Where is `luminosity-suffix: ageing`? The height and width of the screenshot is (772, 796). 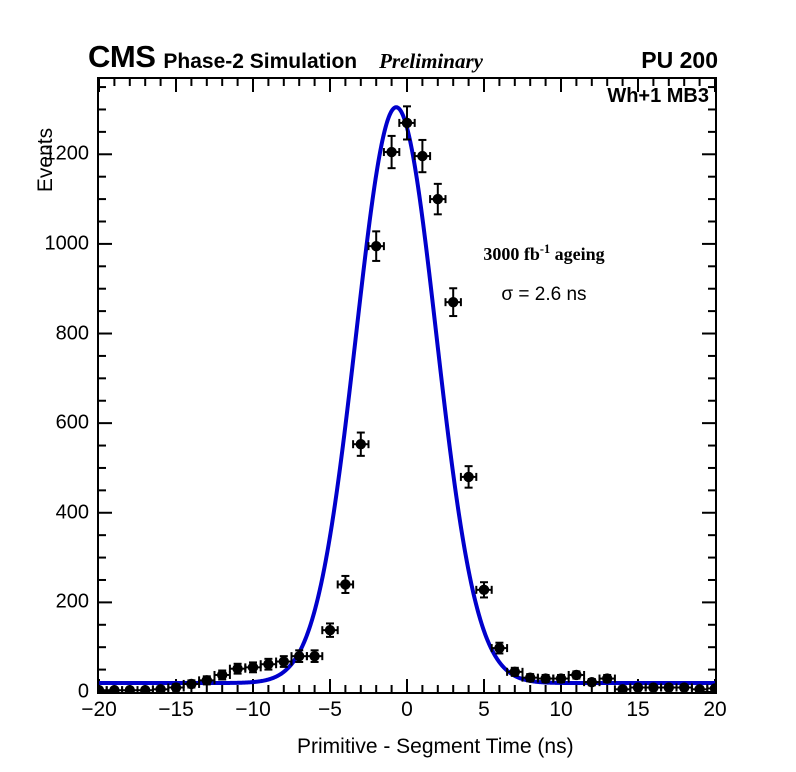
luminosity-suffix: ageing is located at coordinates (577, 254).